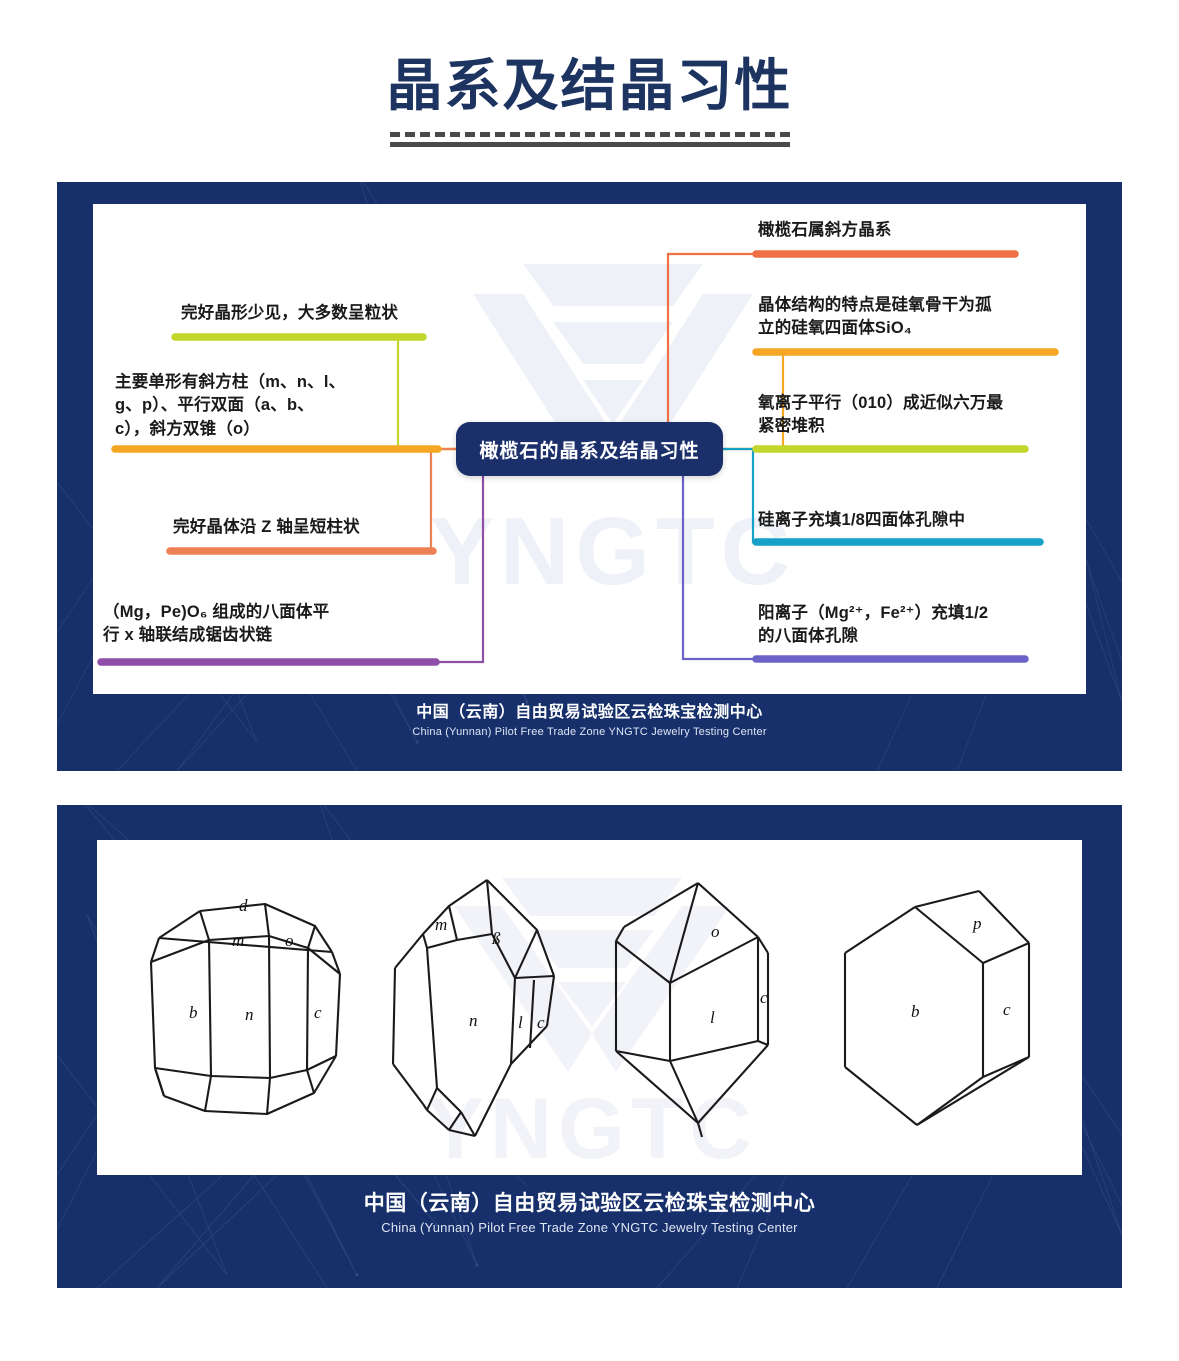  Describe the element at coordinates (589, 85) in the screenshot. I see `page-title: 晶系及结晶习性` at that location.